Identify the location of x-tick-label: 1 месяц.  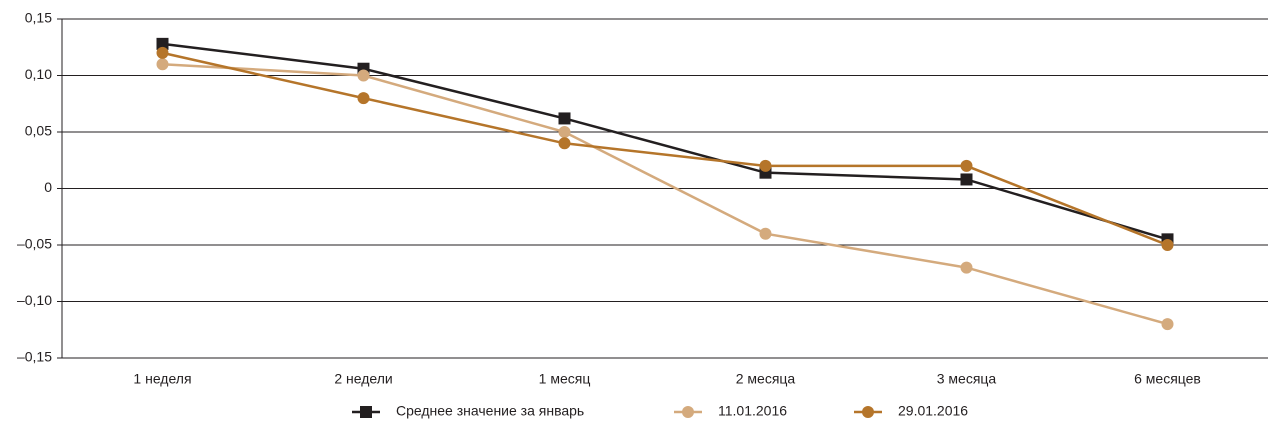
(565, 379).